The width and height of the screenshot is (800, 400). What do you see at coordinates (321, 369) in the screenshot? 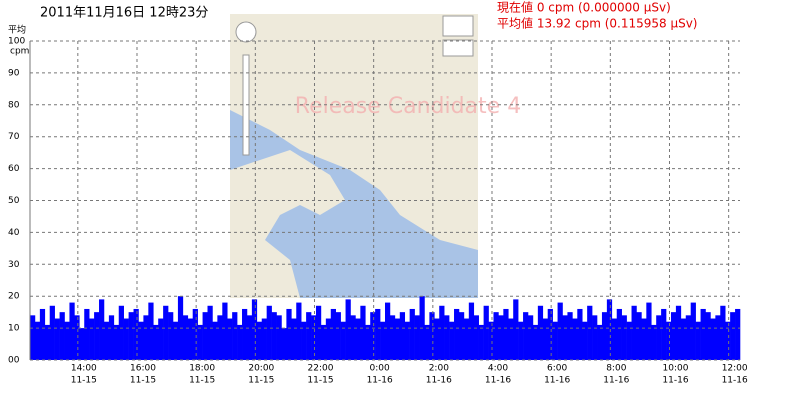
I see `x-tick-label: 22:00` at bounding box center [321, 369].